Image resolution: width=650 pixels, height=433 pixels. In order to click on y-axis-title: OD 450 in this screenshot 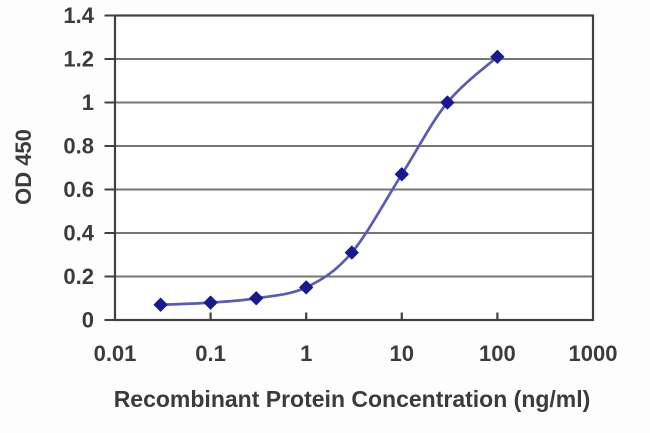, I will do `click(23, 167)`.